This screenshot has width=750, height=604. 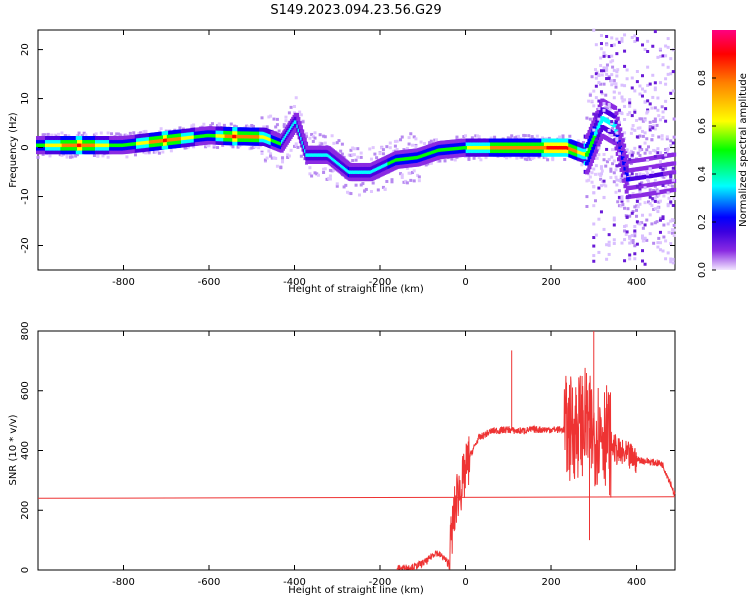 What do you see at coordinates (706, 174) in the screenshot?
I see `colorbar-ticks: 0.0 0.2 0.4 0.6 0.8` at bounding box center [706, 174].